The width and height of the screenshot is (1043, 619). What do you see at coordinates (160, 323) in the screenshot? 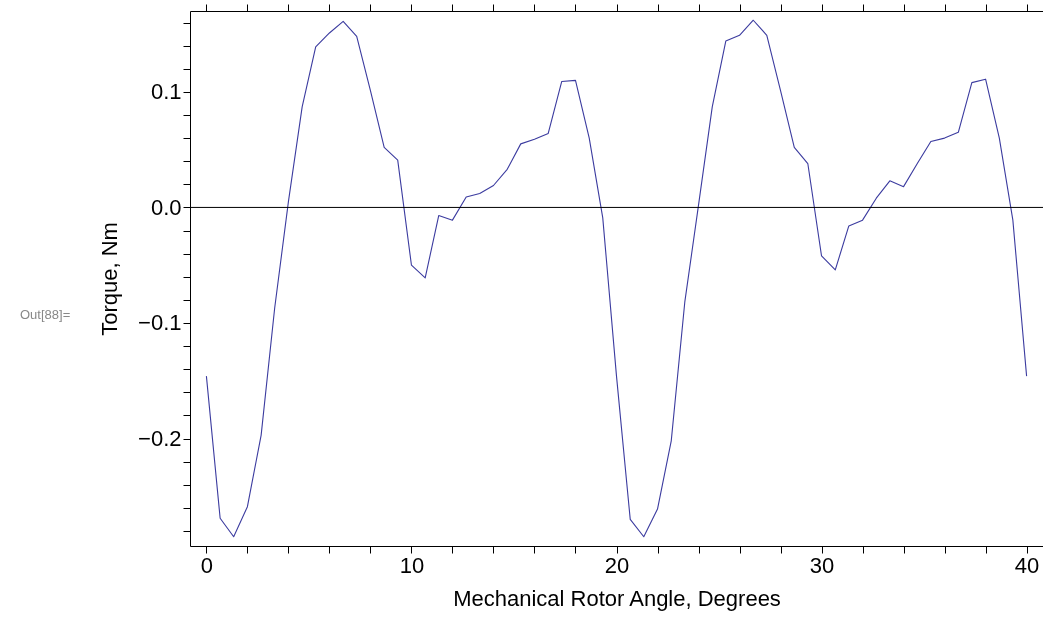
I see `y-tick-label: −0.1` at bounding box center [160, 323].